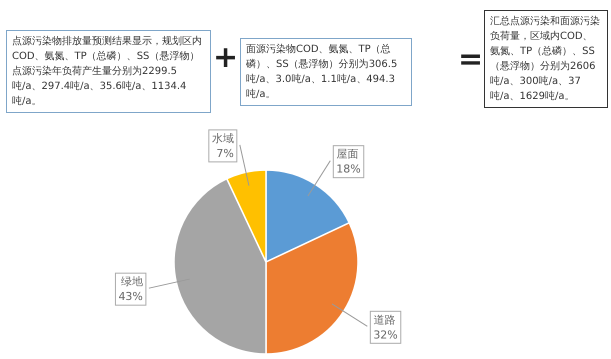  I want to click on slice-label: 道路, so click(384, 319).